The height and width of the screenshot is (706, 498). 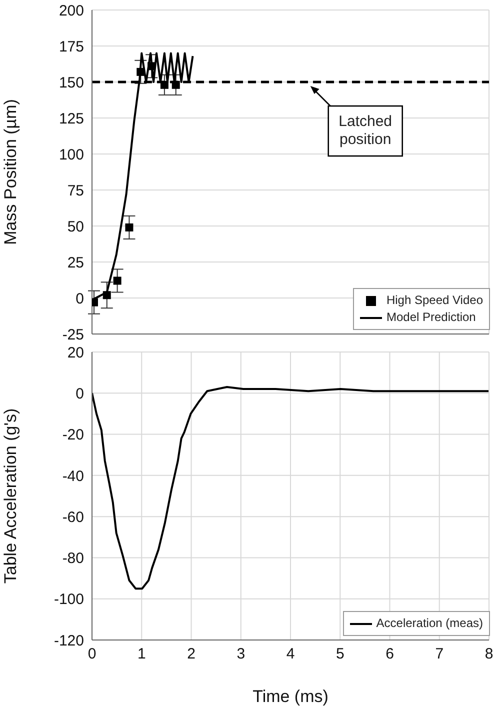 What do you see at coordinates (241, 654) in the screenshot?
I see `x-tick-label: 3` at bounding box center [241, 654].